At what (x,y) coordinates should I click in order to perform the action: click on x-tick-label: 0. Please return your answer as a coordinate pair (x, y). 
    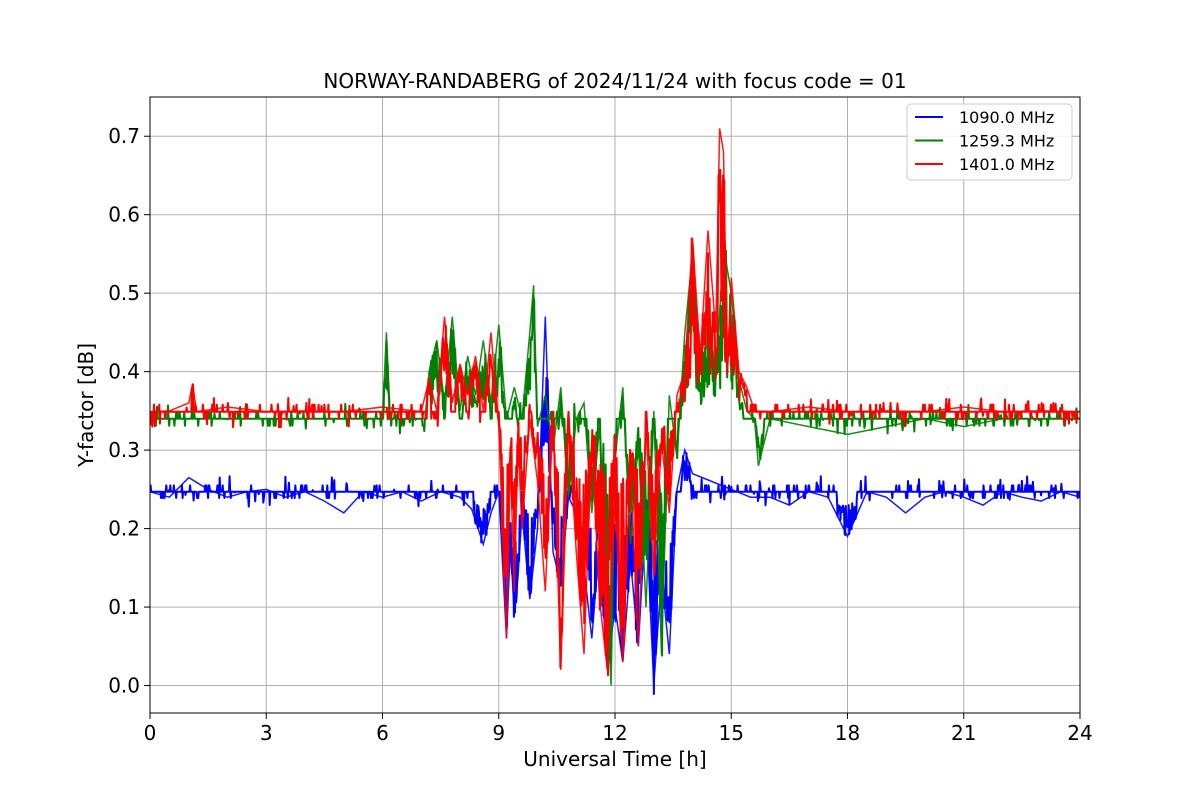
    Looking at the image, I should click on (150, 733).